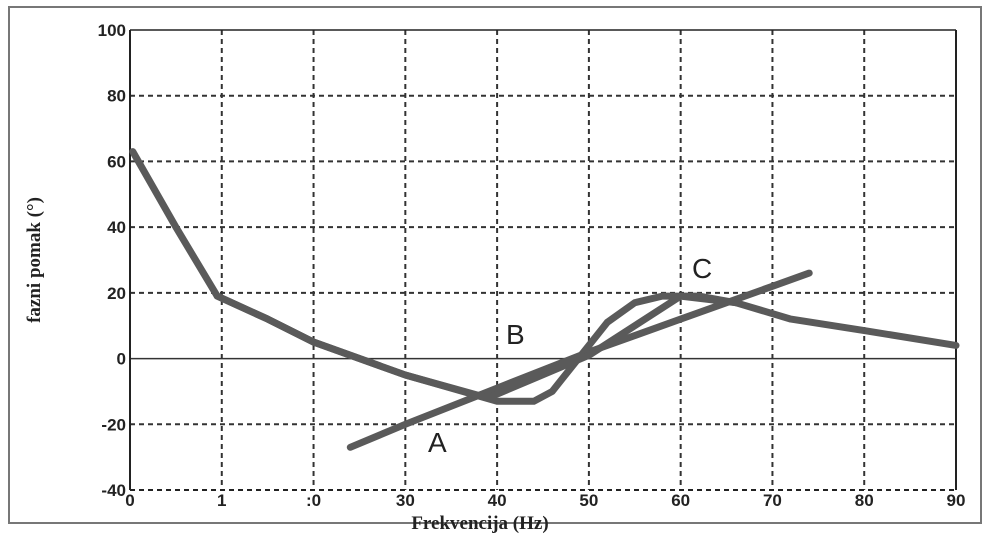 Image resolution: width=990 pixels, height=536 pixels. I want to click on x-tick-label: 30, so click(405, 500).